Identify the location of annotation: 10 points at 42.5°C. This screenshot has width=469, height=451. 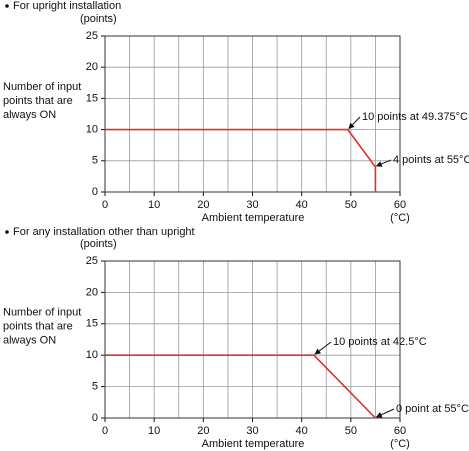
(380, 342).